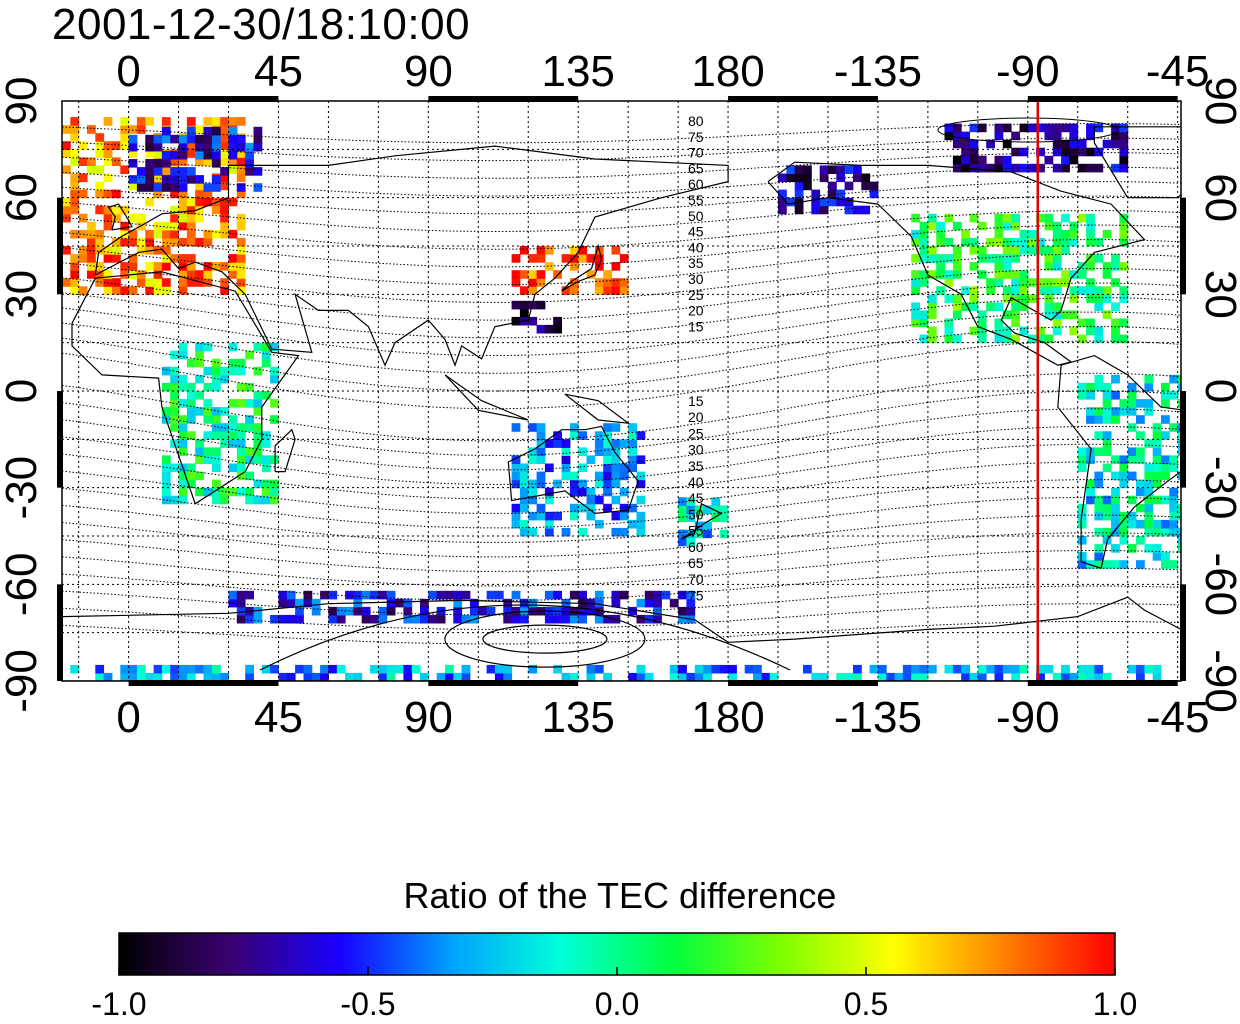 This screenshot has height=1024, width=1240. Describe the element at coordinates (23, 391) in the screenshot. I see `y-tick-label-left: 0` at that location.